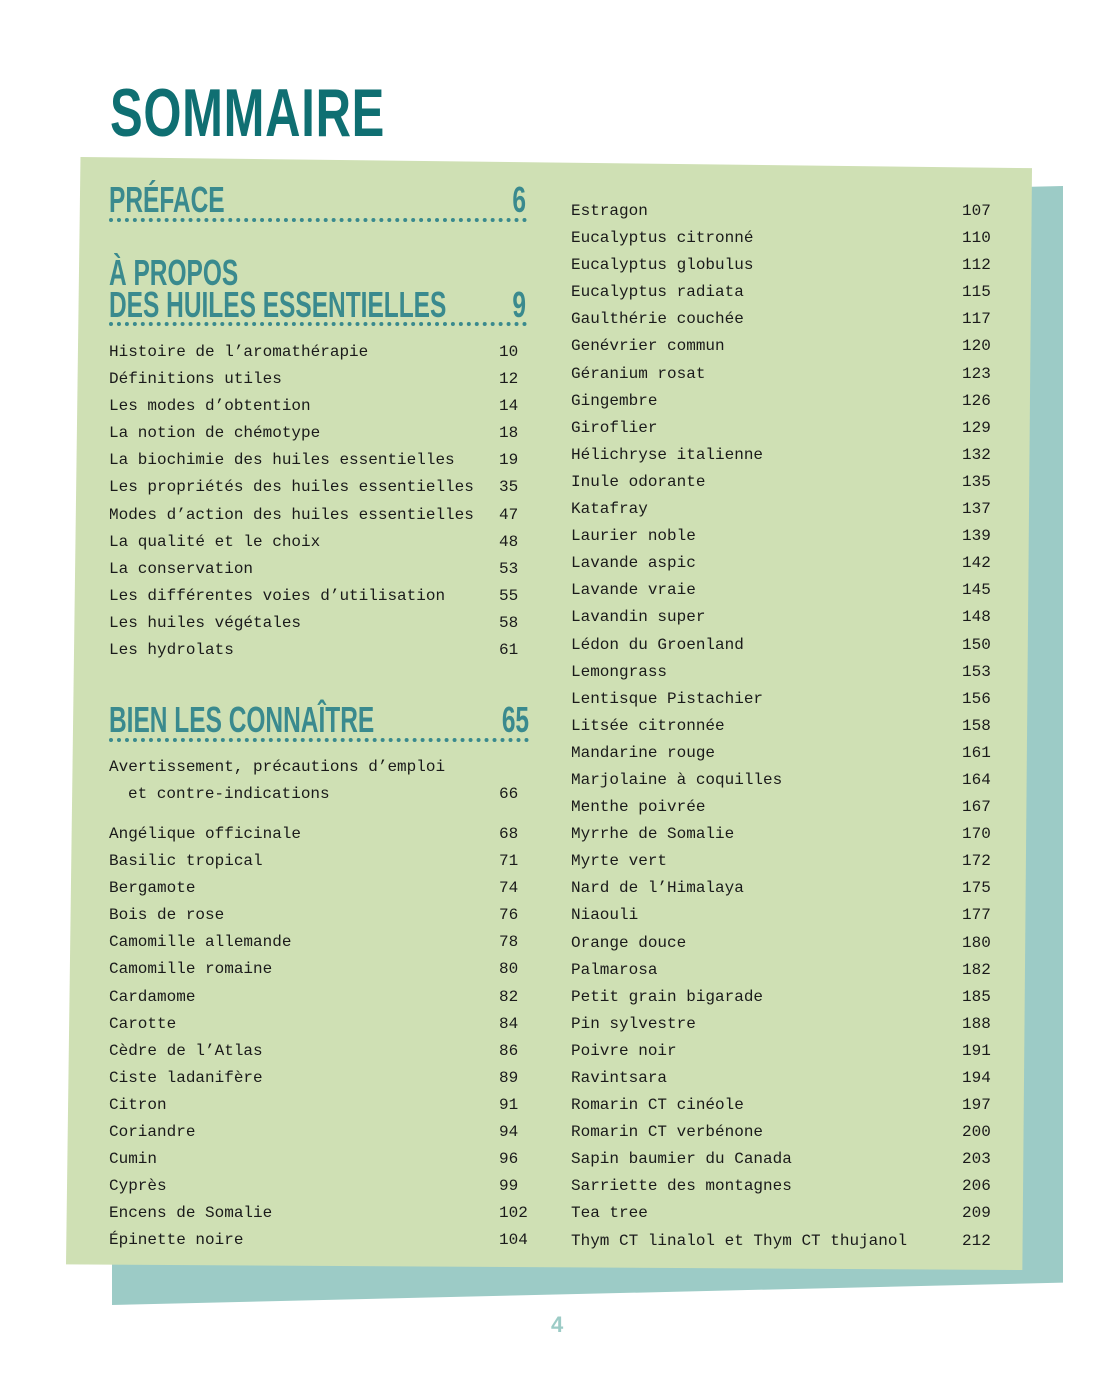  I want to click on toc-entry: Lédon du Groenland 150, so click(786, 645).